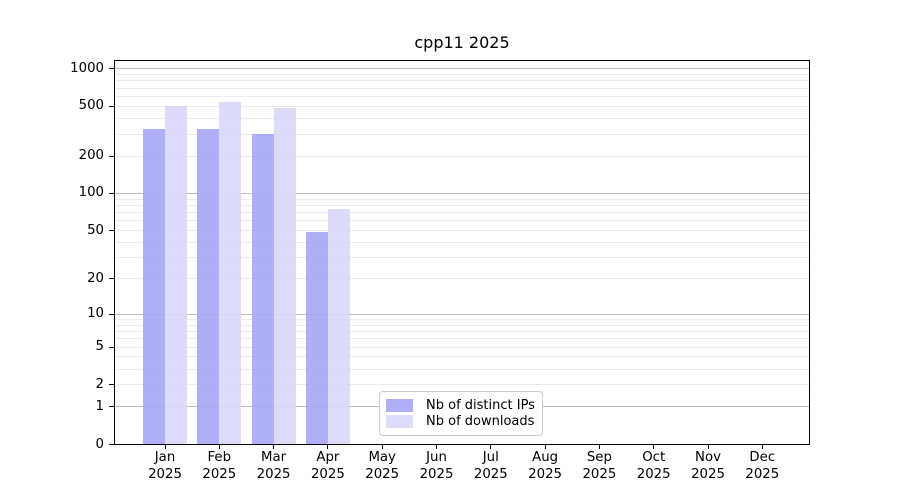 Image resolution: width=900 pixels, height=500 pixels. I want to click on x-tick-label-mar: Mar 2025, so click(274, 466).